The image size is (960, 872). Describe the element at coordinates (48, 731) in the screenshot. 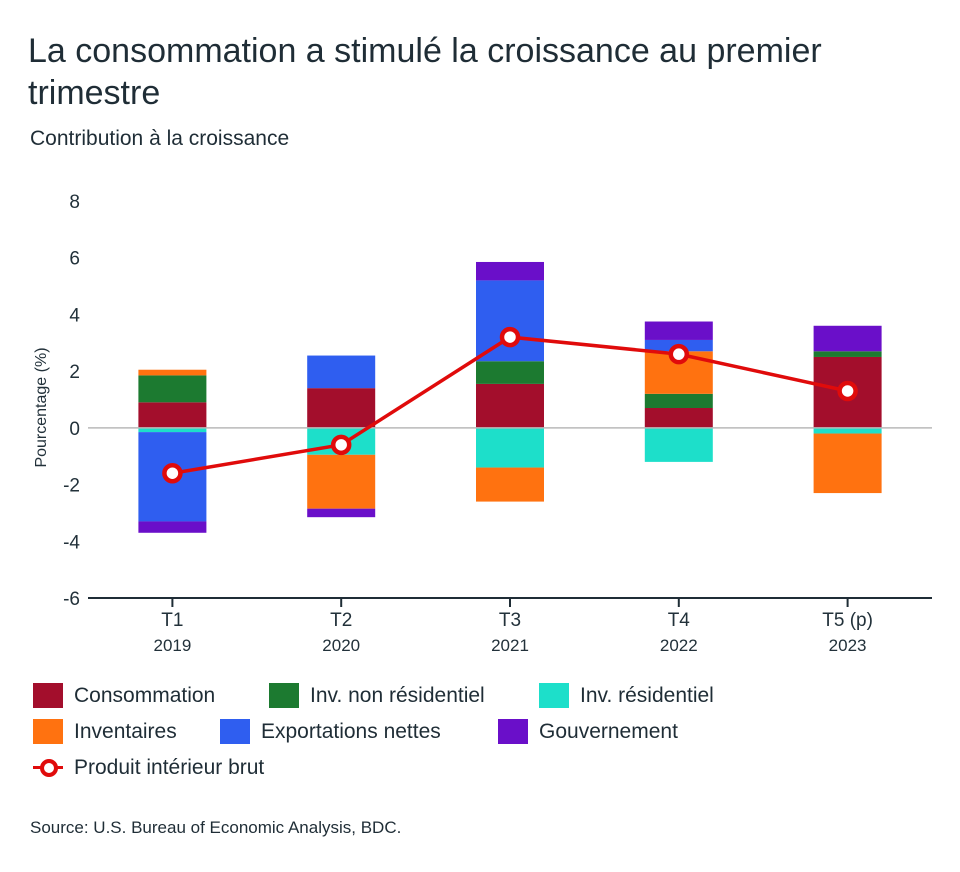

I see `legend-swatch-inventaires` at that location.